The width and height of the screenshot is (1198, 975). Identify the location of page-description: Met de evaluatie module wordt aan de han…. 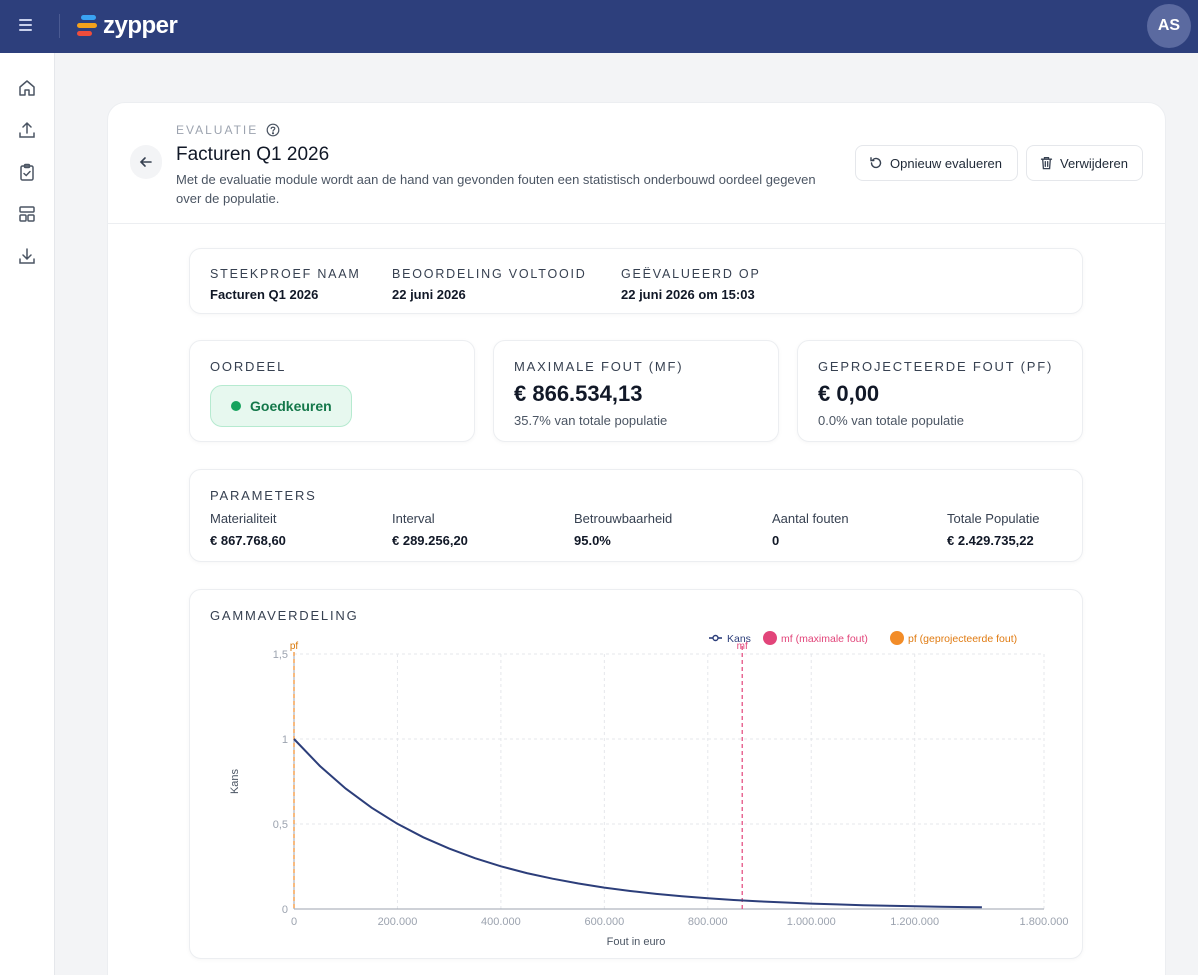
(496, 189).